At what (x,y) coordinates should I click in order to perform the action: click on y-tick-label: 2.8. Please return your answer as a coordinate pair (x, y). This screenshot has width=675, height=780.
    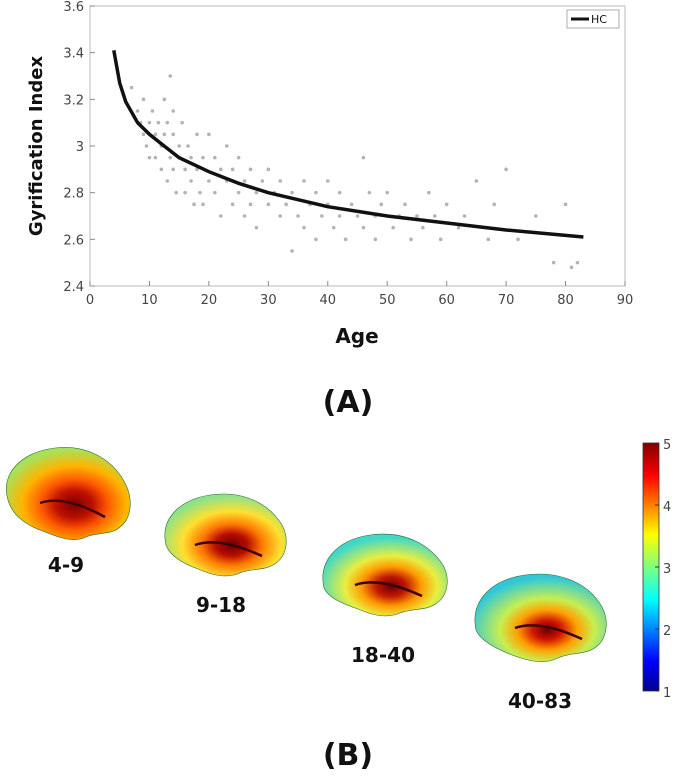
    Looking at the image, I should click on (73, 194).